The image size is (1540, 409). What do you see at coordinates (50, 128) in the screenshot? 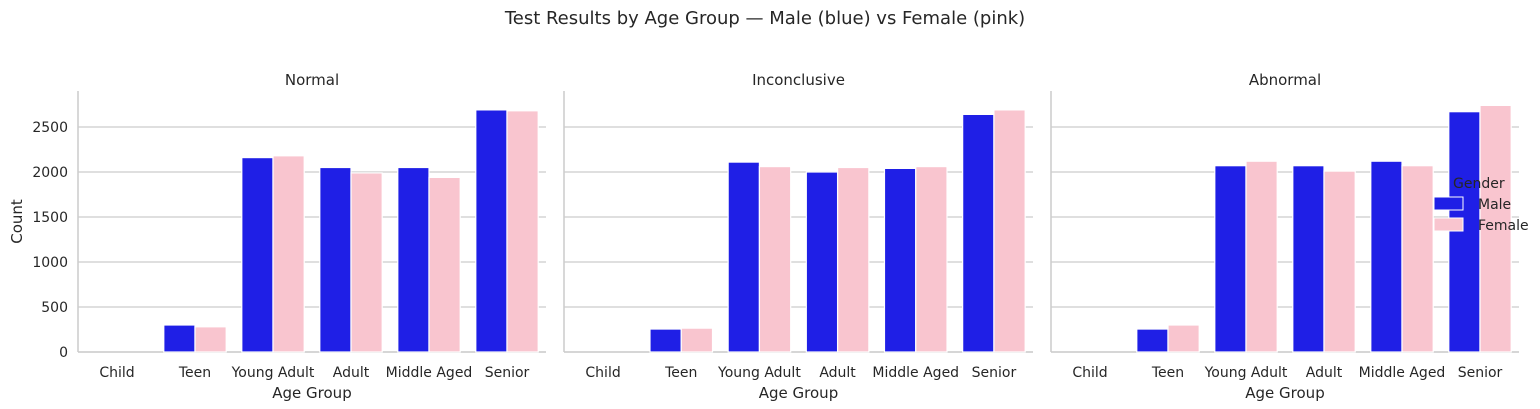
I see `y-tick-label: 2500` at bounding box center [50, 128].